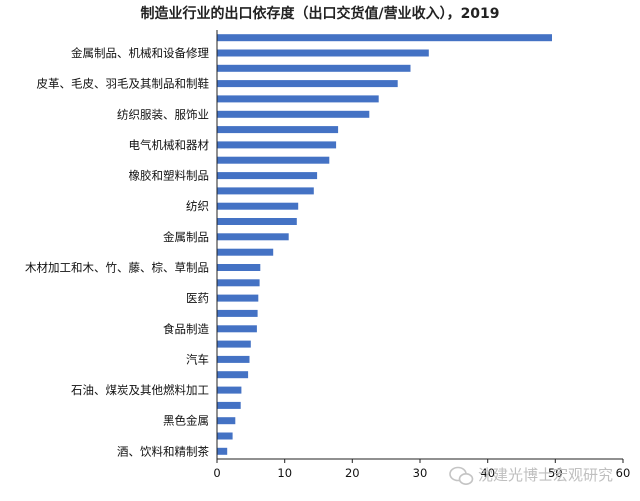 The width and height of the screenshot is (640, 501). What do you see at coordinates (197, 206) in the screenshot?
I see `category-label-11: 纺织` at bounding box center [197, 206].